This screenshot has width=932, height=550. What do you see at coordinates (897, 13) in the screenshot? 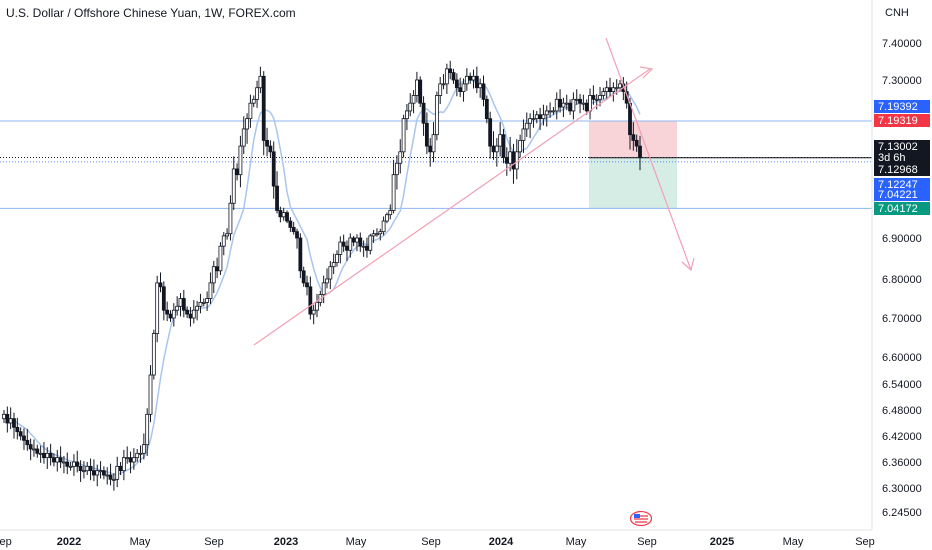
I see `currency-label: CNH` at bounding box center [897, 13].